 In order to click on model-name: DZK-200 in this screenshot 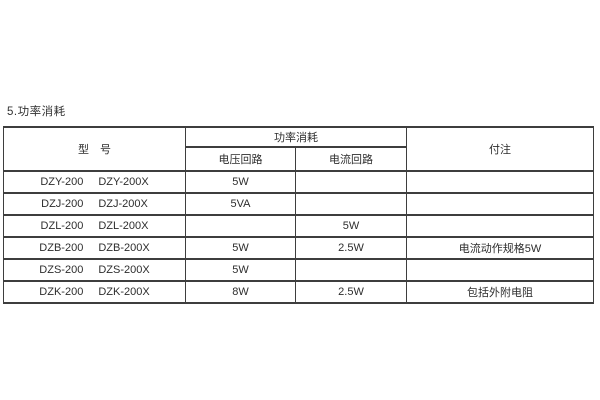, I will do `click(61, 292)`.